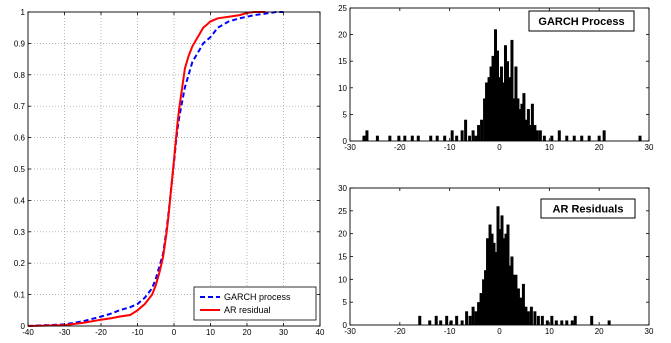 This screenshot has height=343, width=671. What do you see at coordinates (20, 232) in the screenshot?
I see `y-tick-label: 0.3` at bounding box center [20, 232].